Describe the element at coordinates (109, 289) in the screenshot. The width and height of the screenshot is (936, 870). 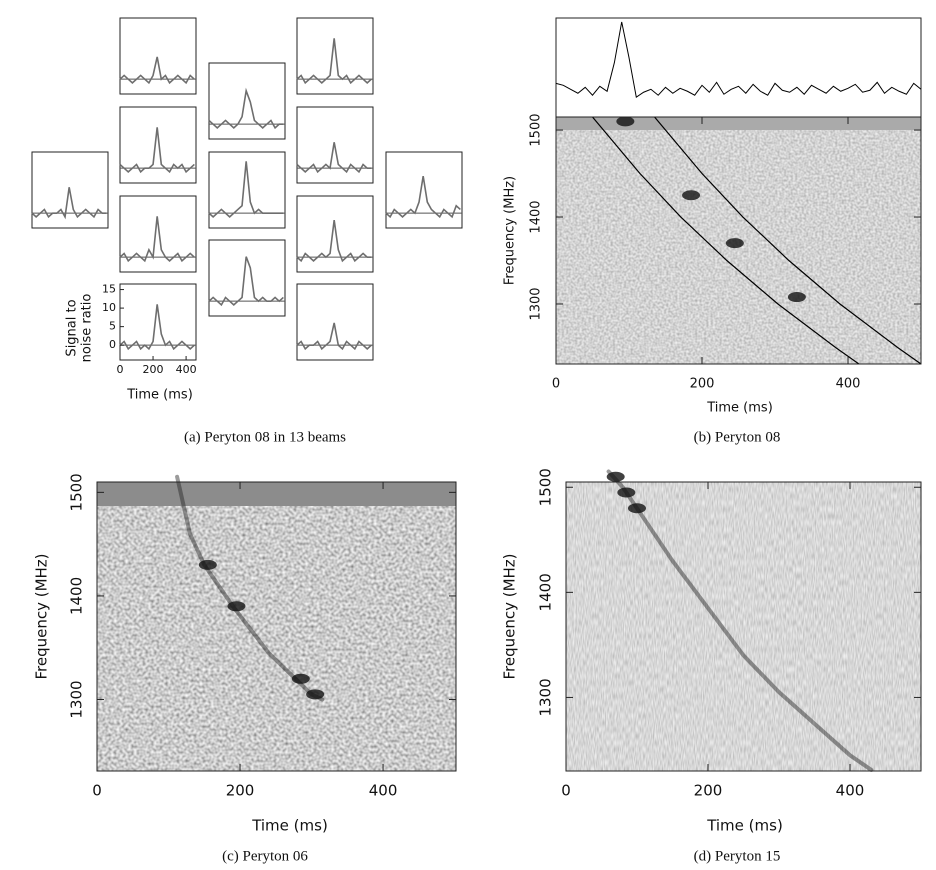
I see `y-tick-label: 15` at that location.